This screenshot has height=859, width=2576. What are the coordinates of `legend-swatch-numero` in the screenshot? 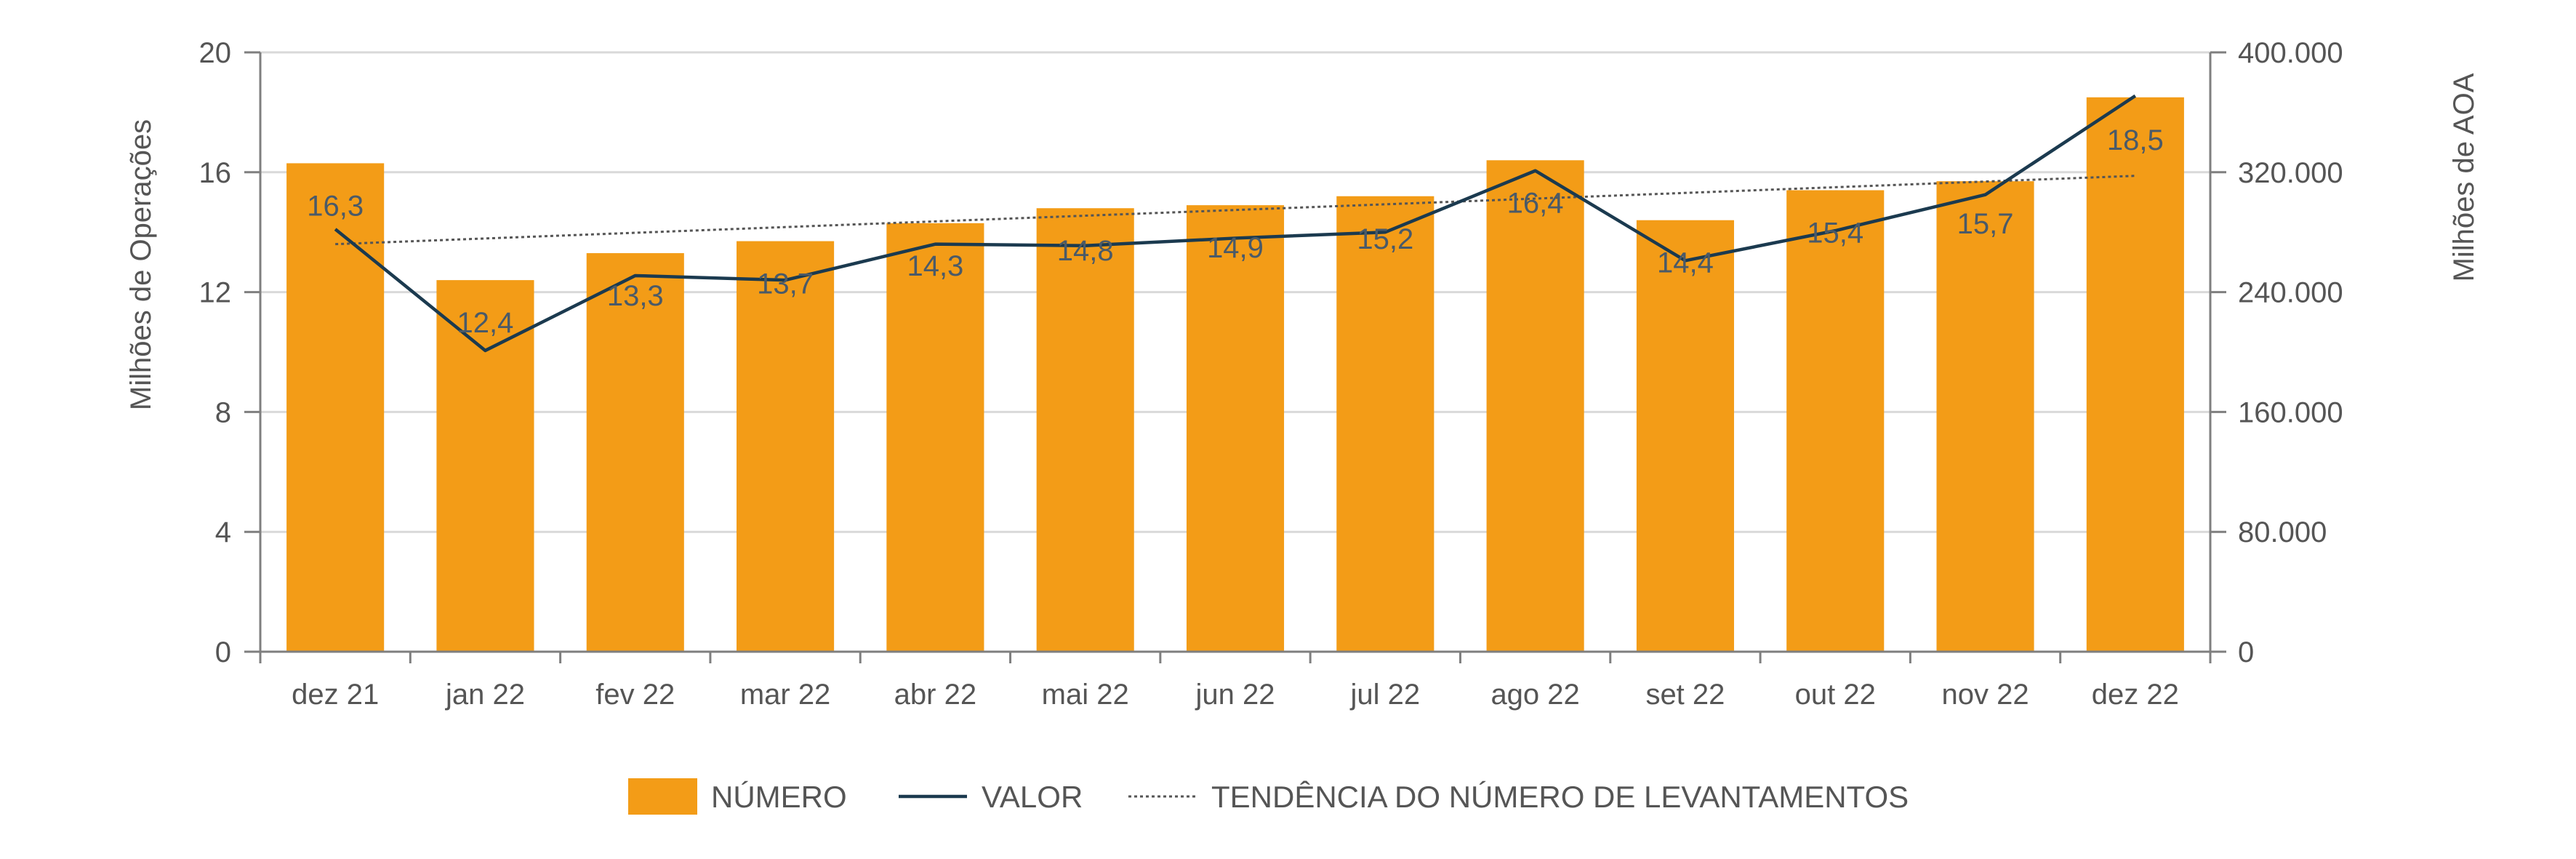 It's located at (662, 796).